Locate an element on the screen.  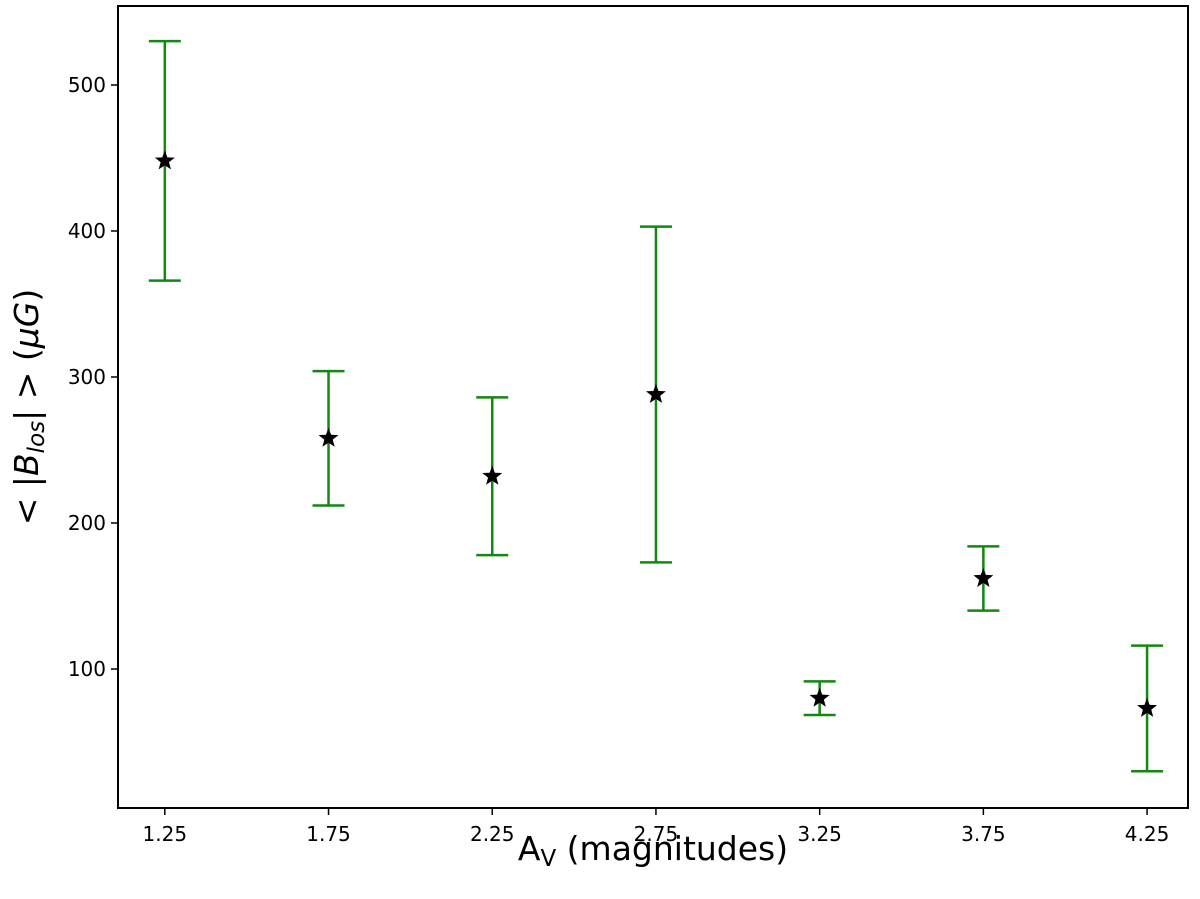
x-tick-label: 3.75 is located at coordinates (983, 834).